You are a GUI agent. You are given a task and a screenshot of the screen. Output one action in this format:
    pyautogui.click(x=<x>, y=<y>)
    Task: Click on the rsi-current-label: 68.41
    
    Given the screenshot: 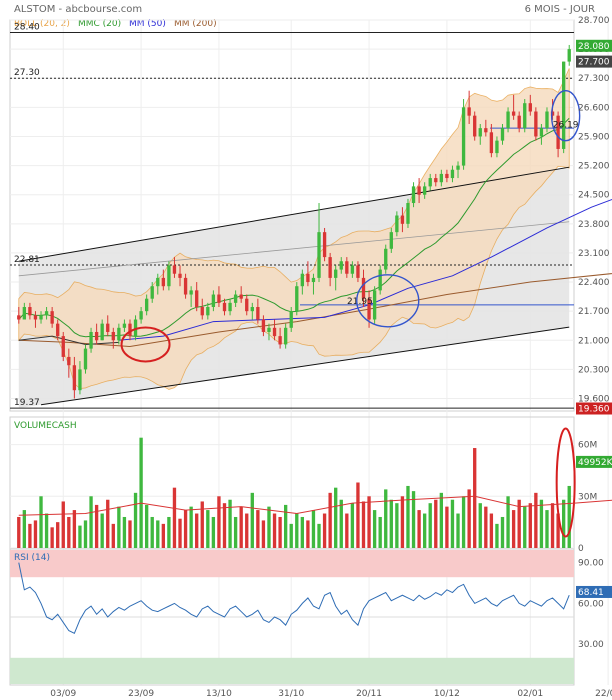 What is the action you would take?
    pyautogui.click(x=591, y=593)
    